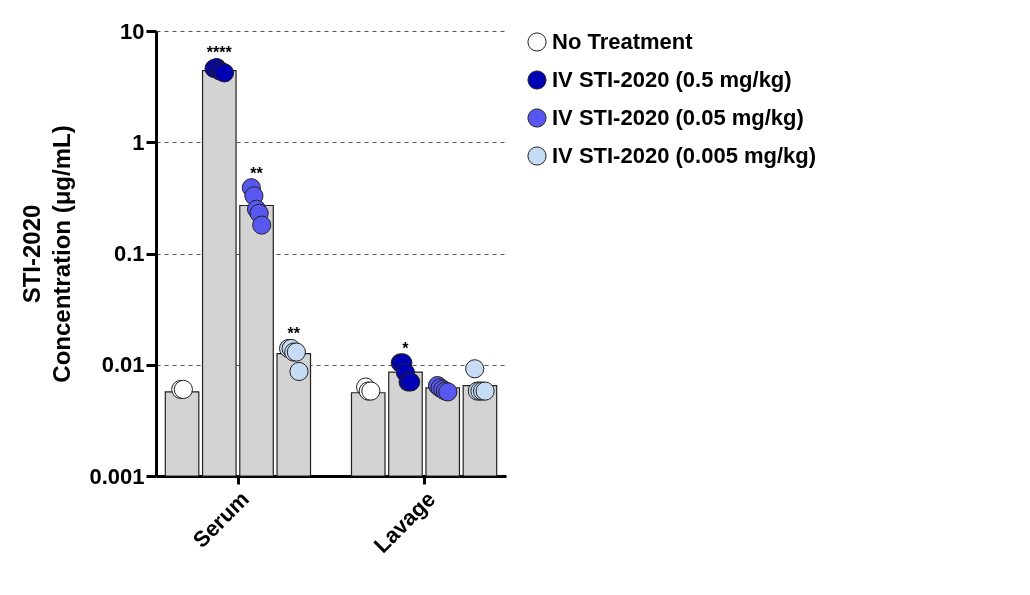 The height and width of the screenshot is (595, 1030). What do you see at coordinates (129, 253) in the screenshot?
I see `y-tick-label: 0.1` at bounding box center [129, 253].